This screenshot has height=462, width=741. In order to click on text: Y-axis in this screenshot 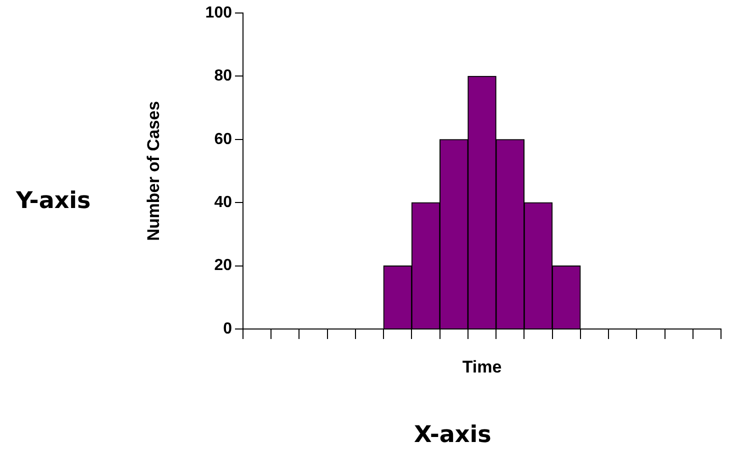, I will do `click(53, 201)`.